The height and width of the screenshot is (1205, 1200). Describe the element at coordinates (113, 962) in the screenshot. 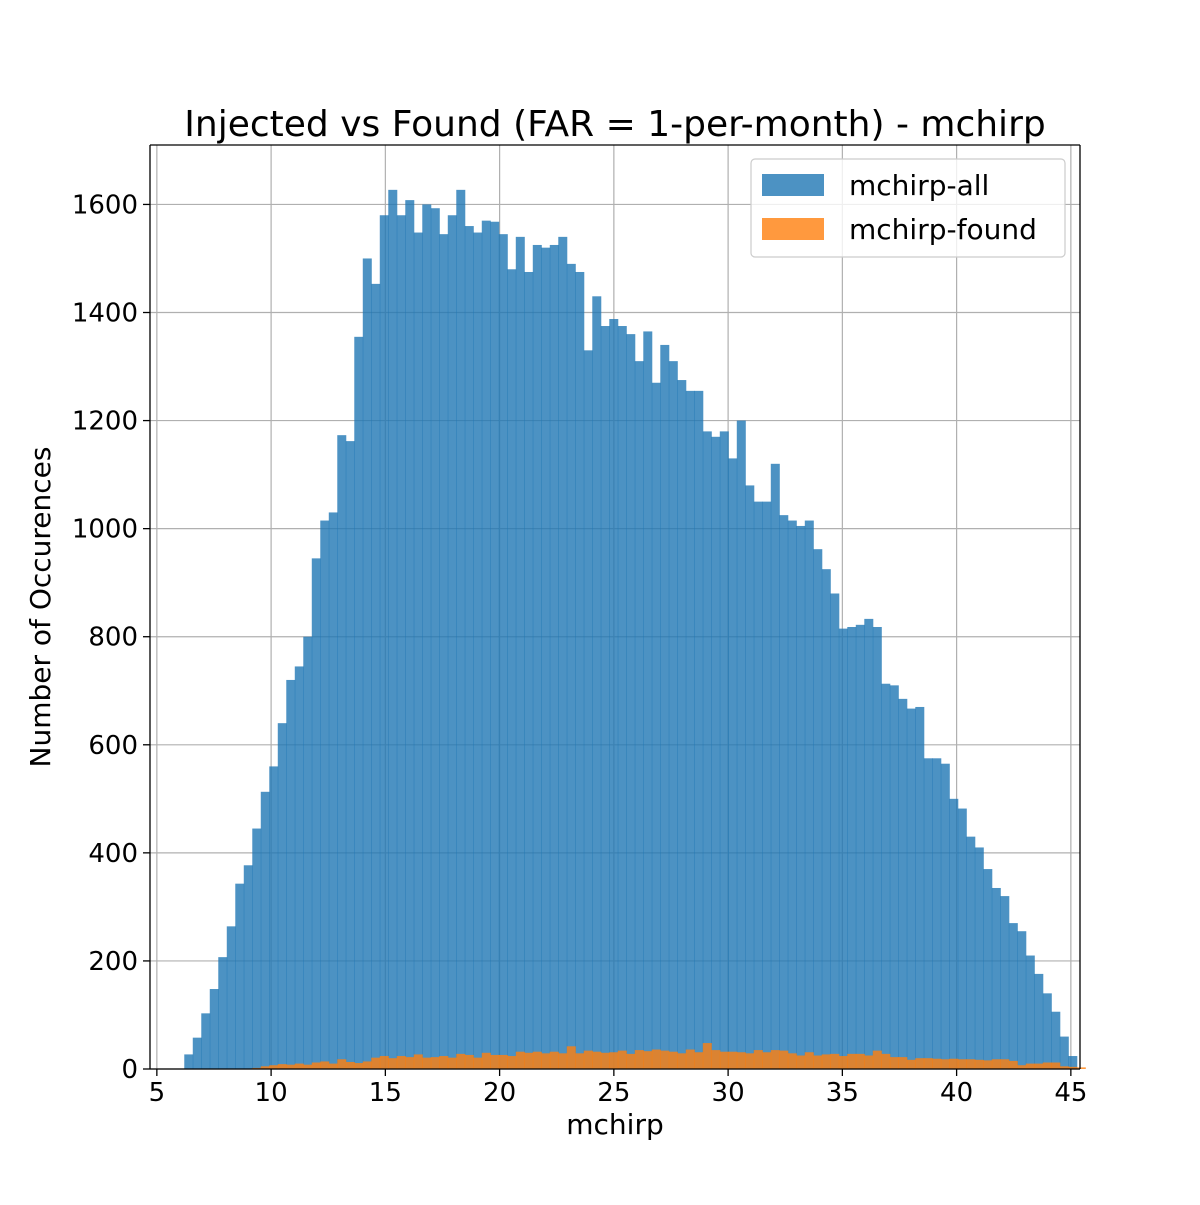

I see `y-tick-label: 200` at that location.